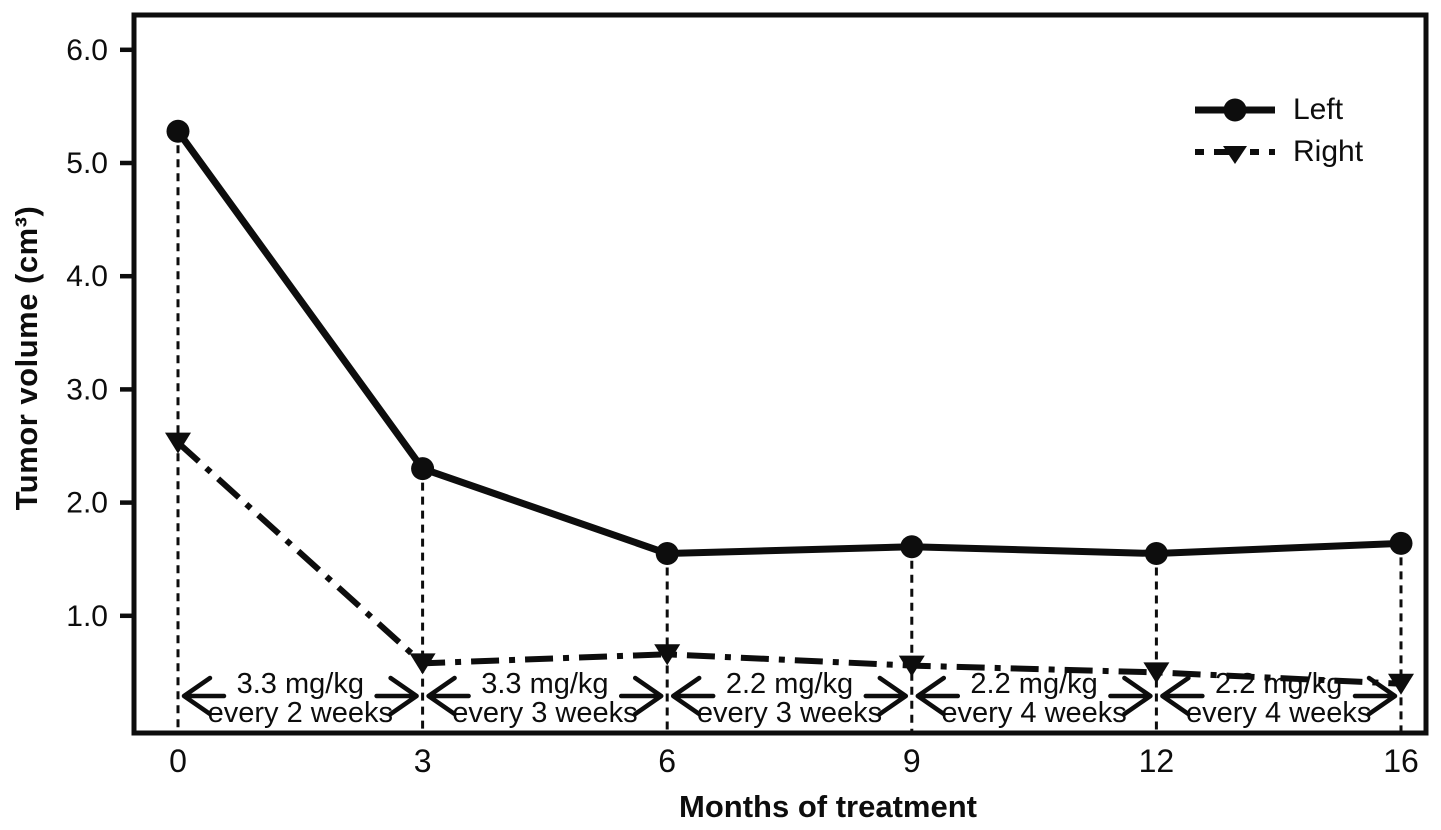  Describe the element at coordinates (87, 616) in the screenshot. I see `y-tick-label: 1.0` at that location.